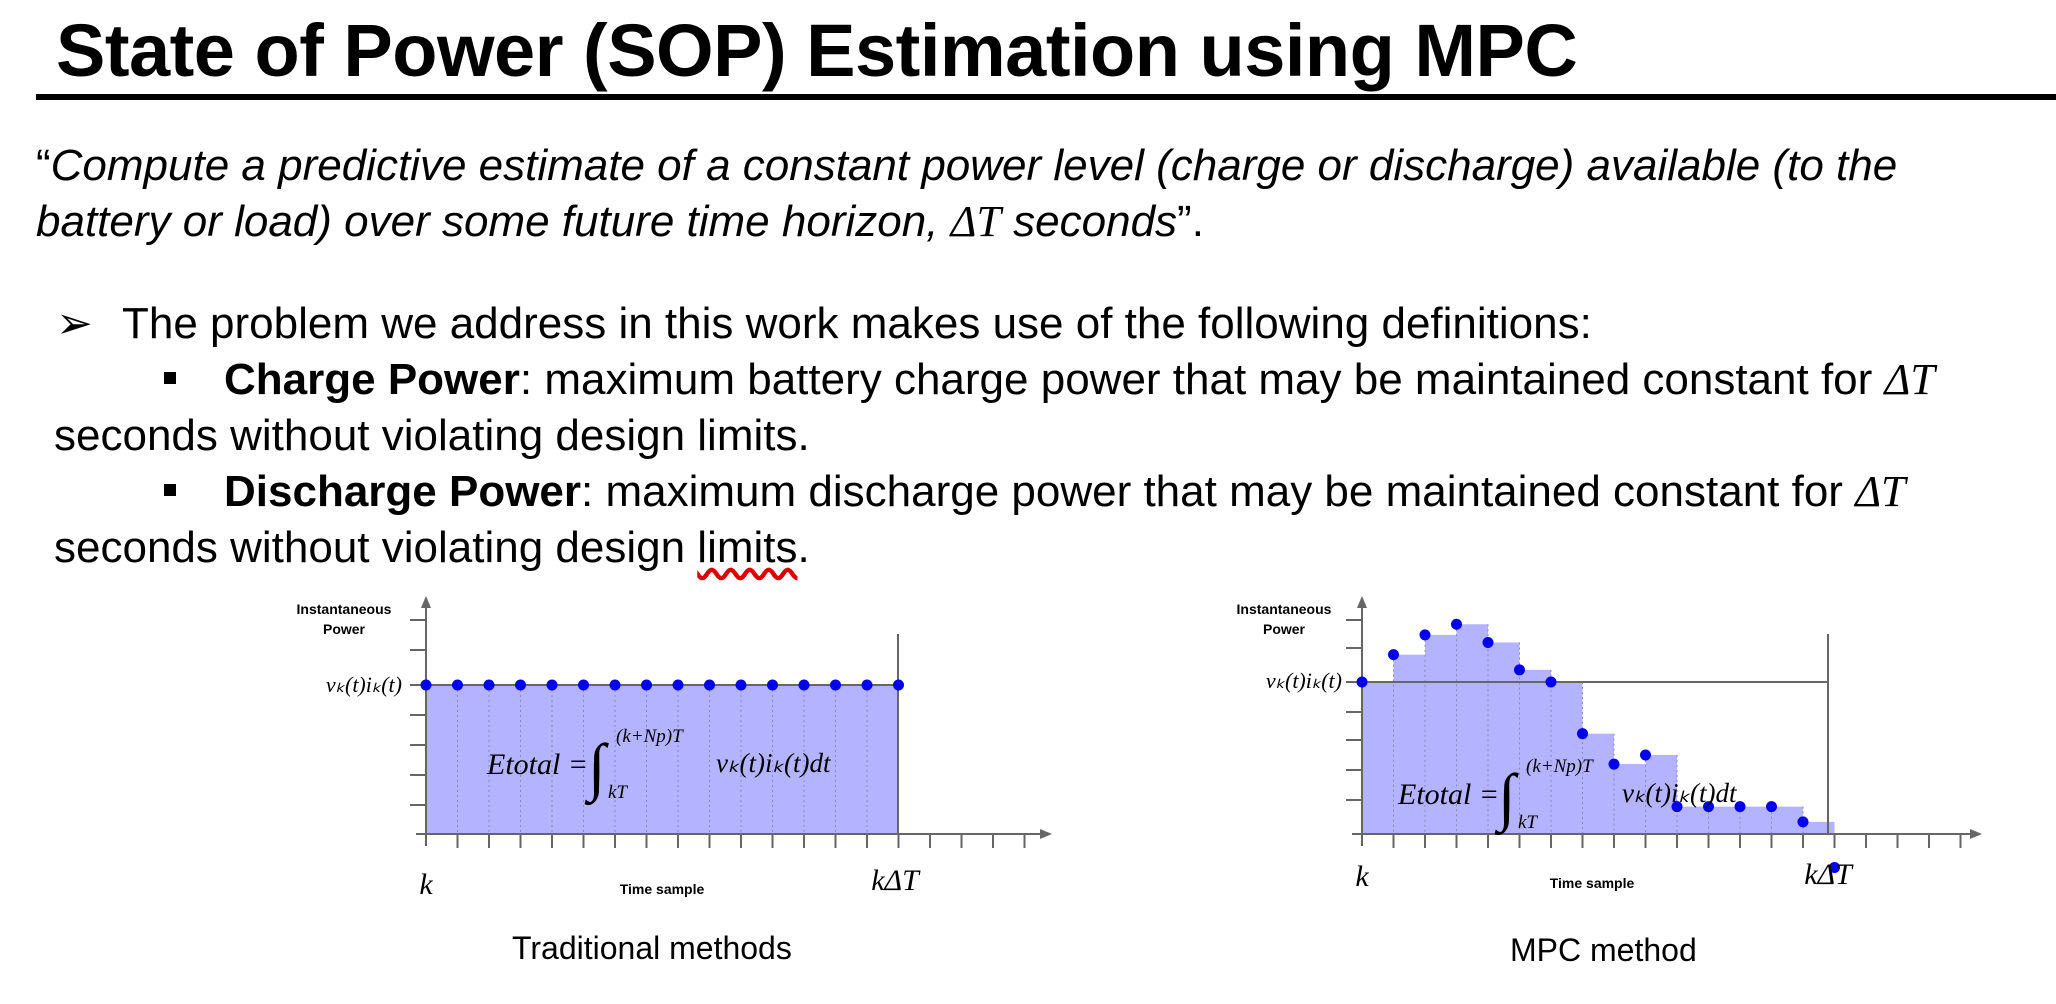  What do you see at coordinates (774, 763) in the screenshot?
I see `formula-integrand: vₖ(t)iₖ(t)dt` at bounding box center [774, 763].